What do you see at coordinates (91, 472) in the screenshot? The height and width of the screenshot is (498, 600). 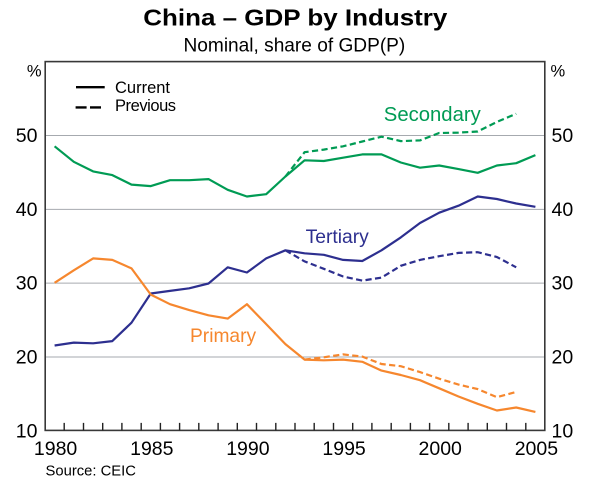 I see `svg-text: Source: CEIC` at bounding box center [91, 472].